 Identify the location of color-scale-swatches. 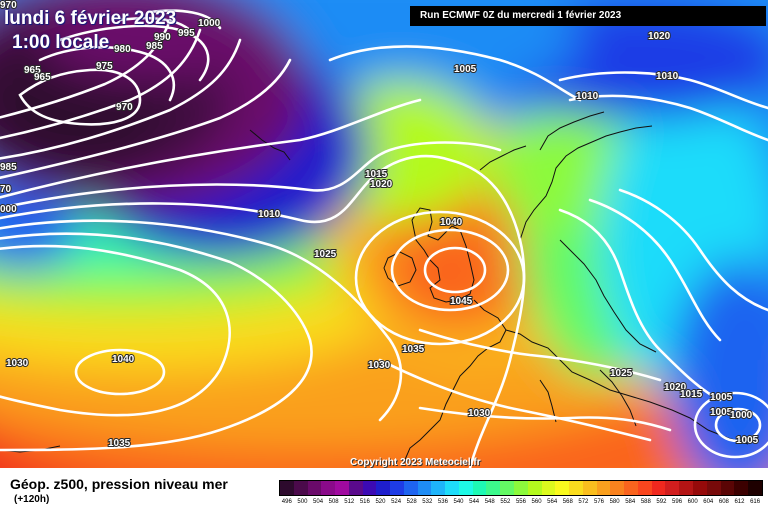
(521, 488).